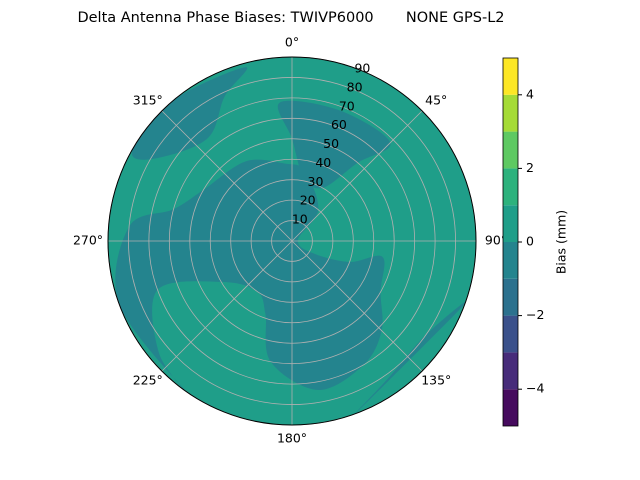 This screenshot has width=640, height=480. I want to click on colorbar-tick-label: 0, so click(530, 241).